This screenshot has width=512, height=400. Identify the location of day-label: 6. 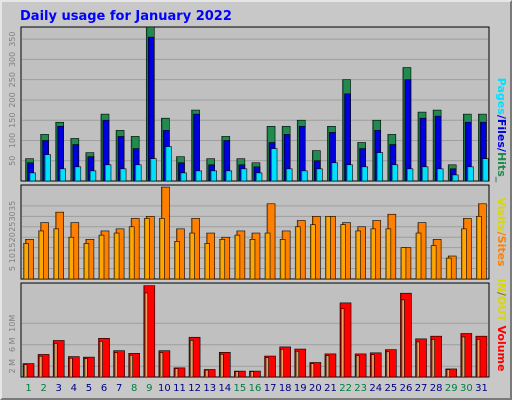
(104, 388).